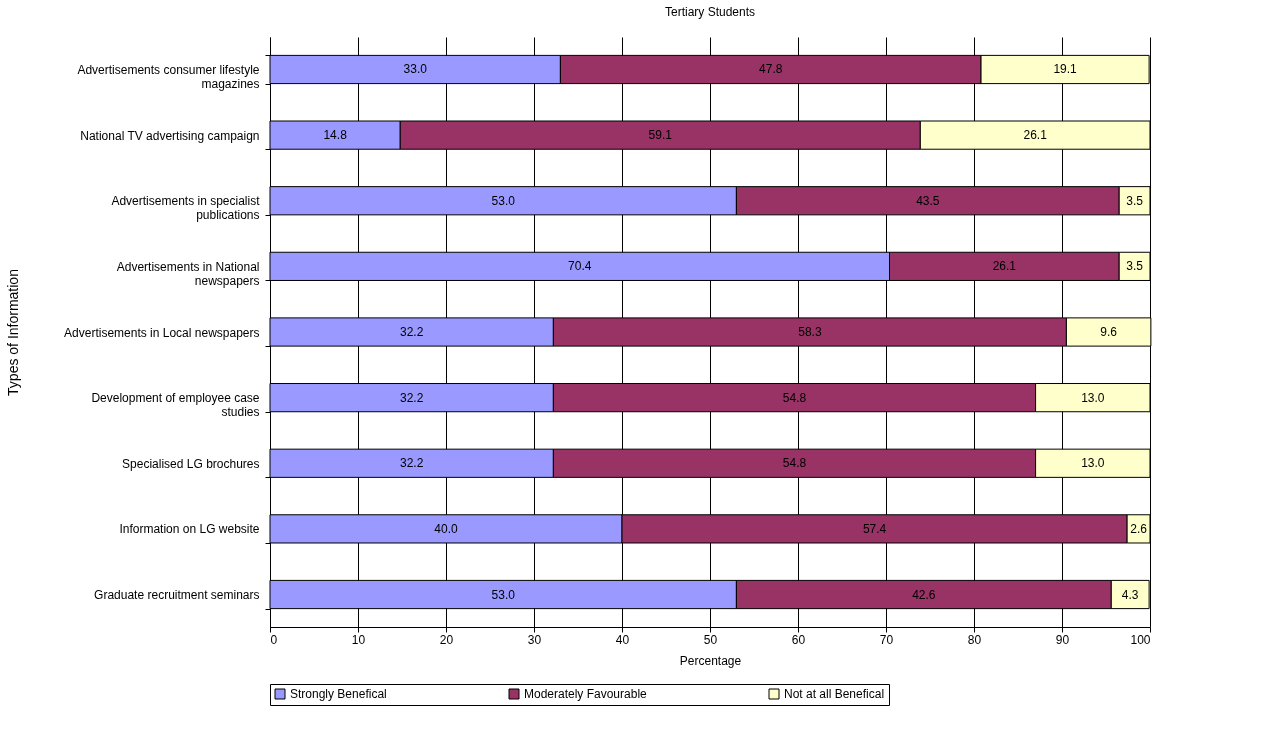  What do you see at coordinates (338, 694) in the screenshot?
I see `legend-label: Strongly Benefical` at bounding box center [338, 694].